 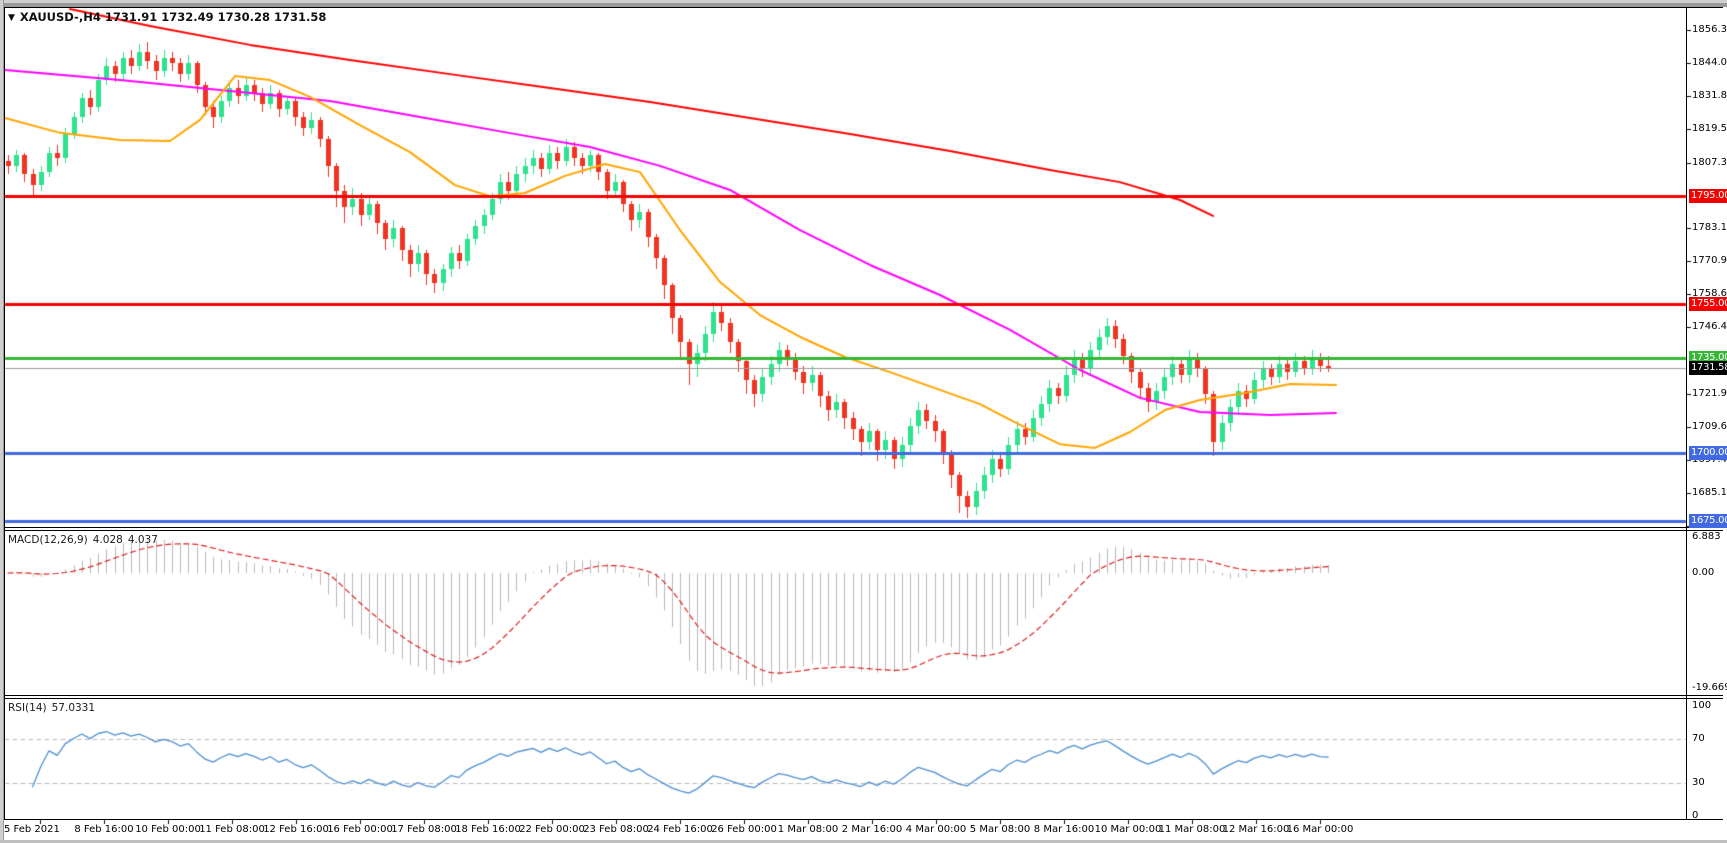 What do you see at coordinates (1709, 492) in the screenshot?
I see `price-tick-label: 1685.15` at bounding box center [1709, 492].